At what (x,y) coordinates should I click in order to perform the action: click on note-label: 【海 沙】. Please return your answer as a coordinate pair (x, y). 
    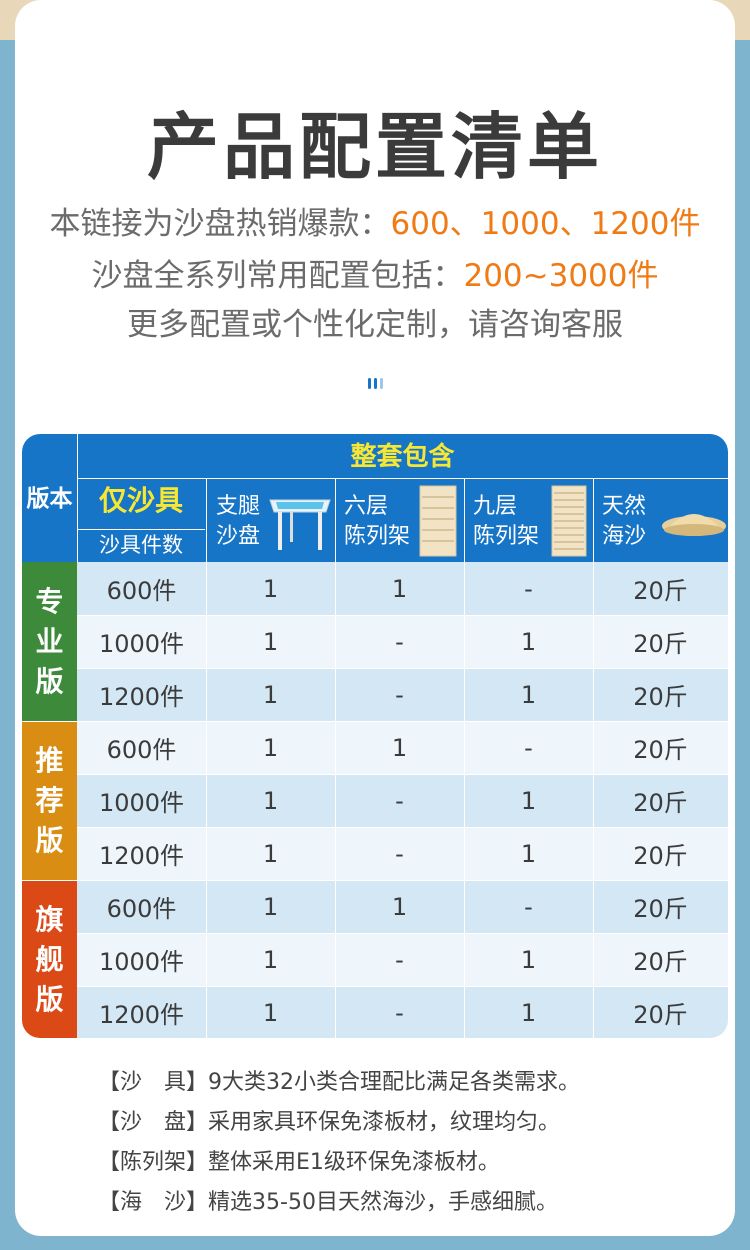
    Looking at the image, I should click on (153, 1202).